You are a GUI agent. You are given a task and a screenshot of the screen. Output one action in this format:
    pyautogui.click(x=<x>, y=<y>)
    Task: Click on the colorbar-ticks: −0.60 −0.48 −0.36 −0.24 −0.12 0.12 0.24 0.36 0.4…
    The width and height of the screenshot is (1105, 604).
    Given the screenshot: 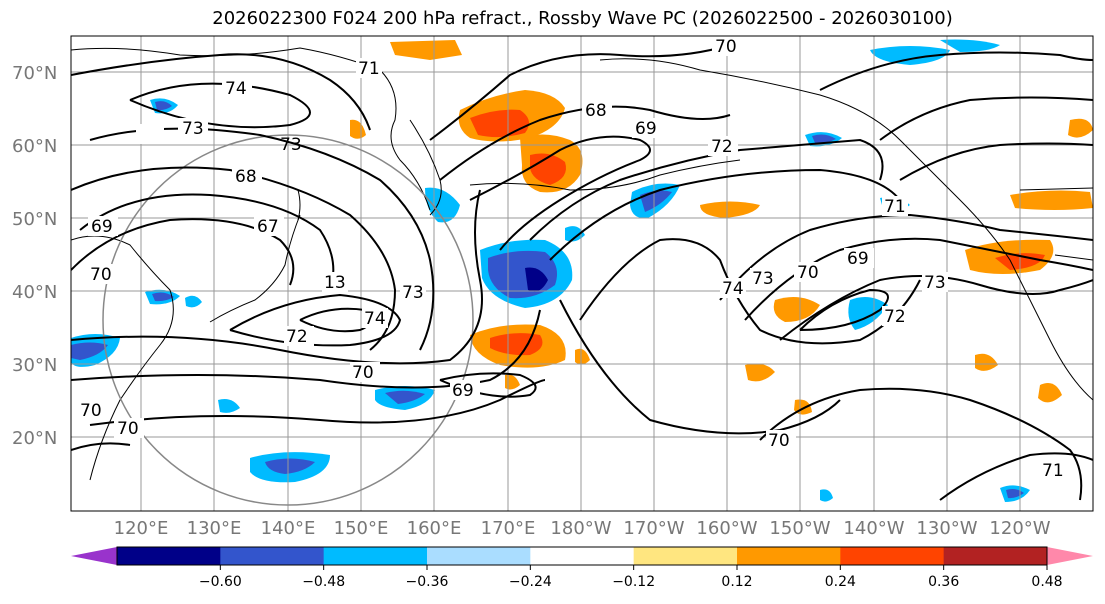 What is the action you would take?
    pyautogui.click(x=631, y=577)
    